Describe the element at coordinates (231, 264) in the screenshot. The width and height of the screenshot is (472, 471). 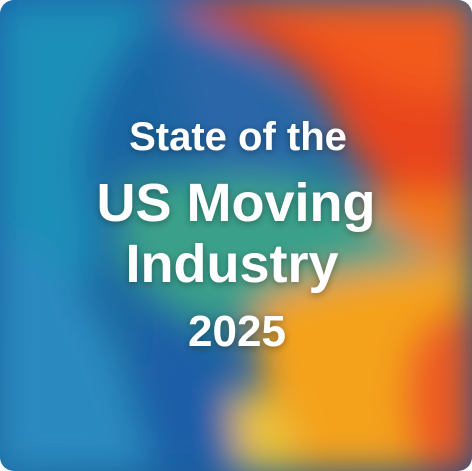
I see `title-line: Industry` at that location.